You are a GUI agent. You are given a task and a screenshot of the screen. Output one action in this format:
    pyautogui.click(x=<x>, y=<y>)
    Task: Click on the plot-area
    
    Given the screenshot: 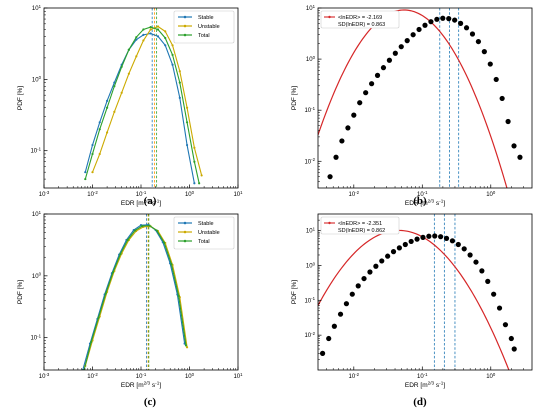 What is the action you would take?
    pyautogui.click(x=135, y=292)
    